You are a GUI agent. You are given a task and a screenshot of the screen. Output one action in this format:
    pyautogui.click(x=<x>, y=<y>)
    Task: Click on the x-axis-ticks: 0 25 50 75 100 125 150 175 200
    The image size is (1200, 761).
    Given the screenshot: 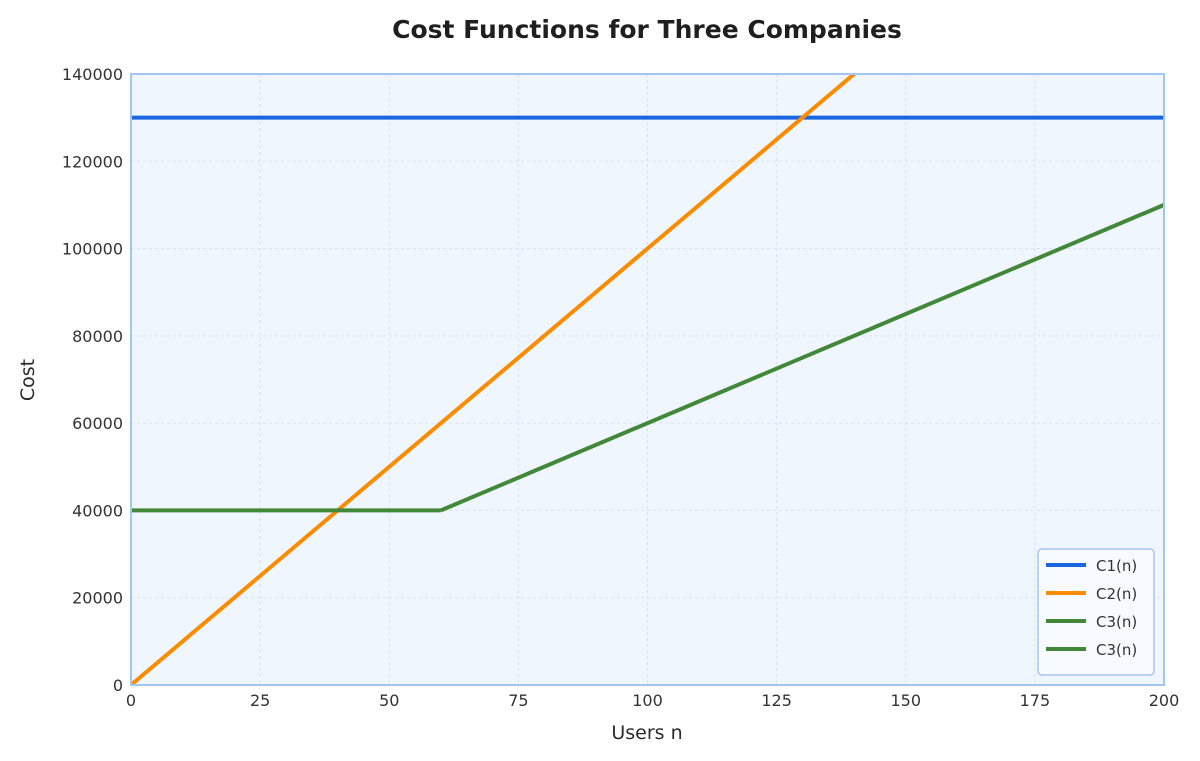 What is the action you would take?
    pyautogui.click(x=652, y=700)
    